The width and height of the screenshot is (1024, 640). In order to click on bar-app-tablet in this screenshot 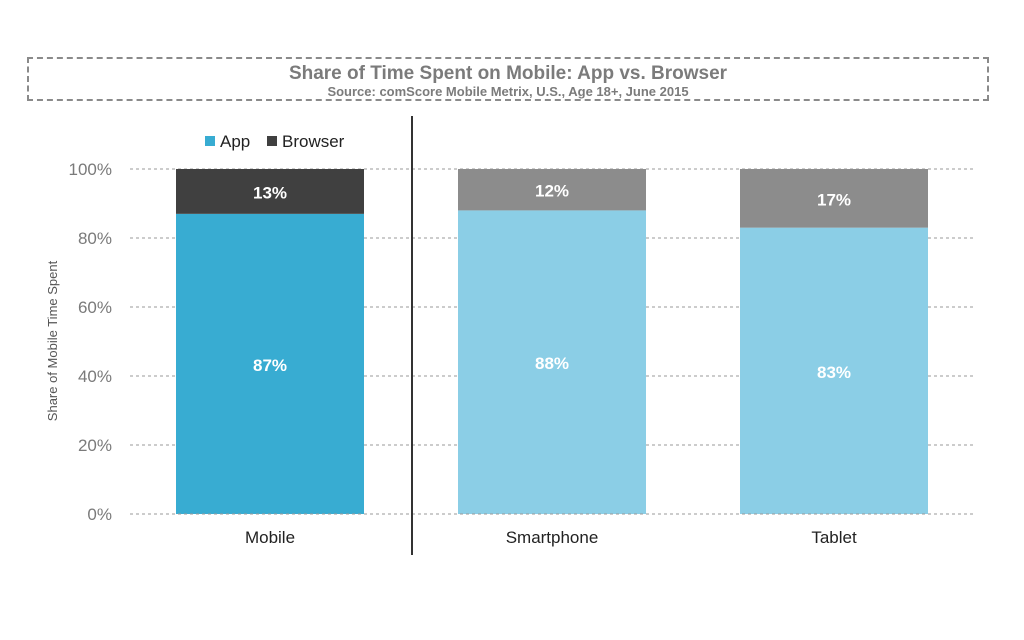, I will do `click(834, 370)`.